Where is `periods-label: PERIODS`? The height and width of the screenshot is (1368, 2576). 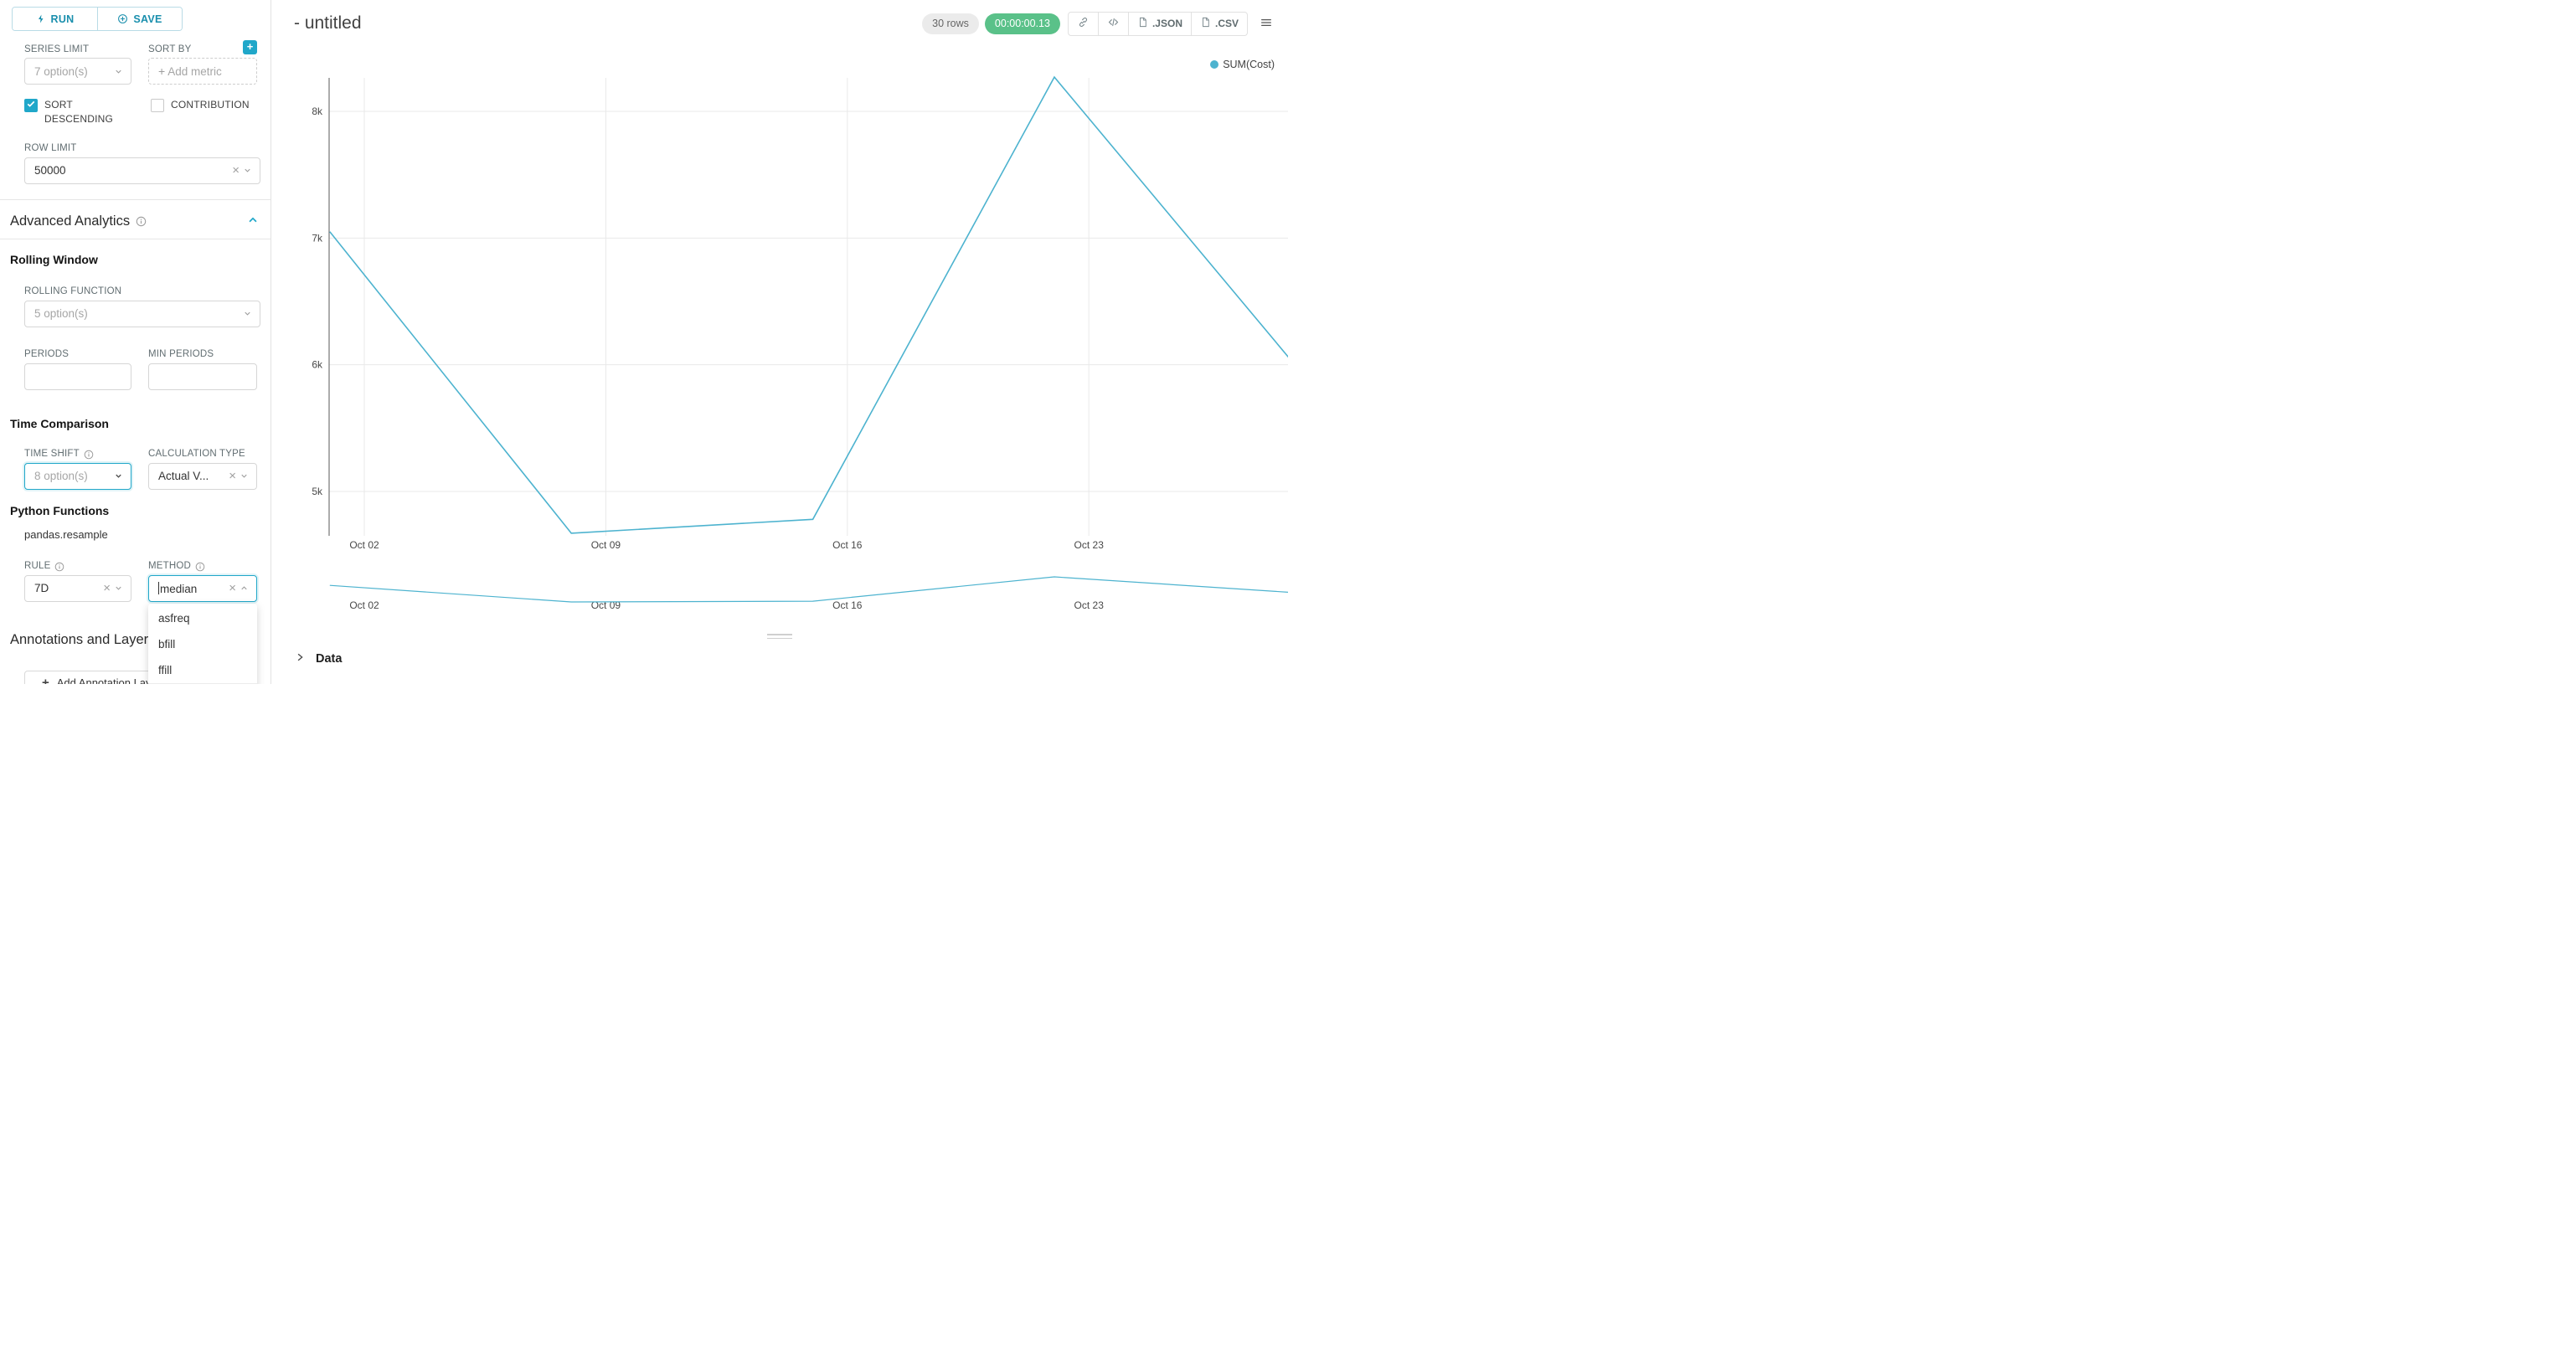
periods-label: PERIODS is located at coordinates (47, 354).